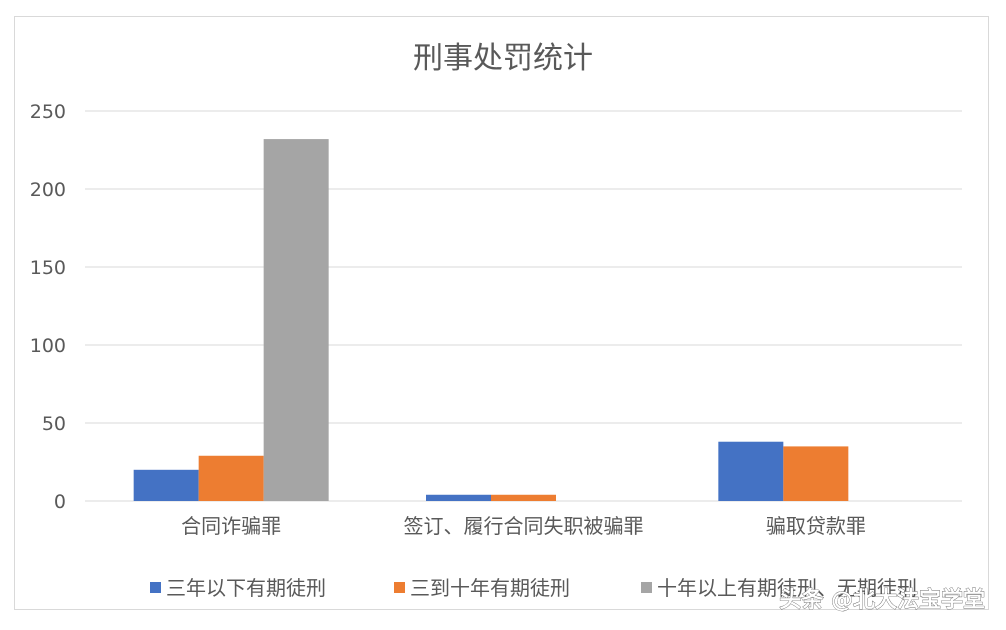 The height and width of the screenshot is (630, 1006). Describe the element at coordinates (48, 190) in the screenshot. I see `y-tick-label: 200` at that location.